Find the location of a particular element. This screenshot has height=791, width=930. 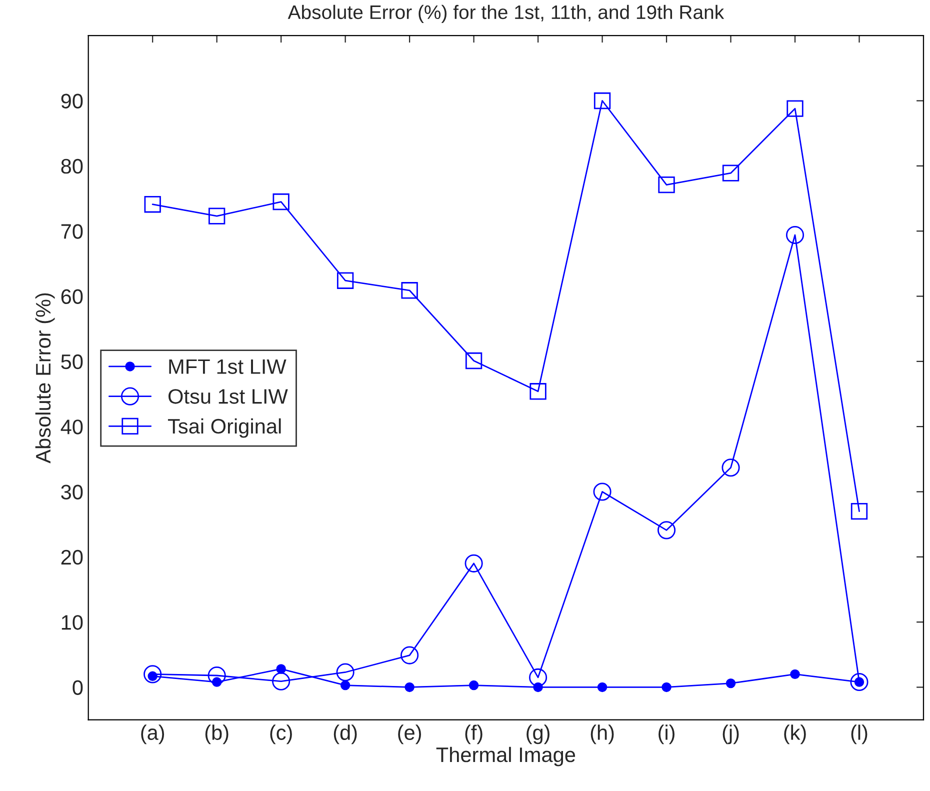

legend-label: MFT 1st LIW is located at coordinates (227, 366).